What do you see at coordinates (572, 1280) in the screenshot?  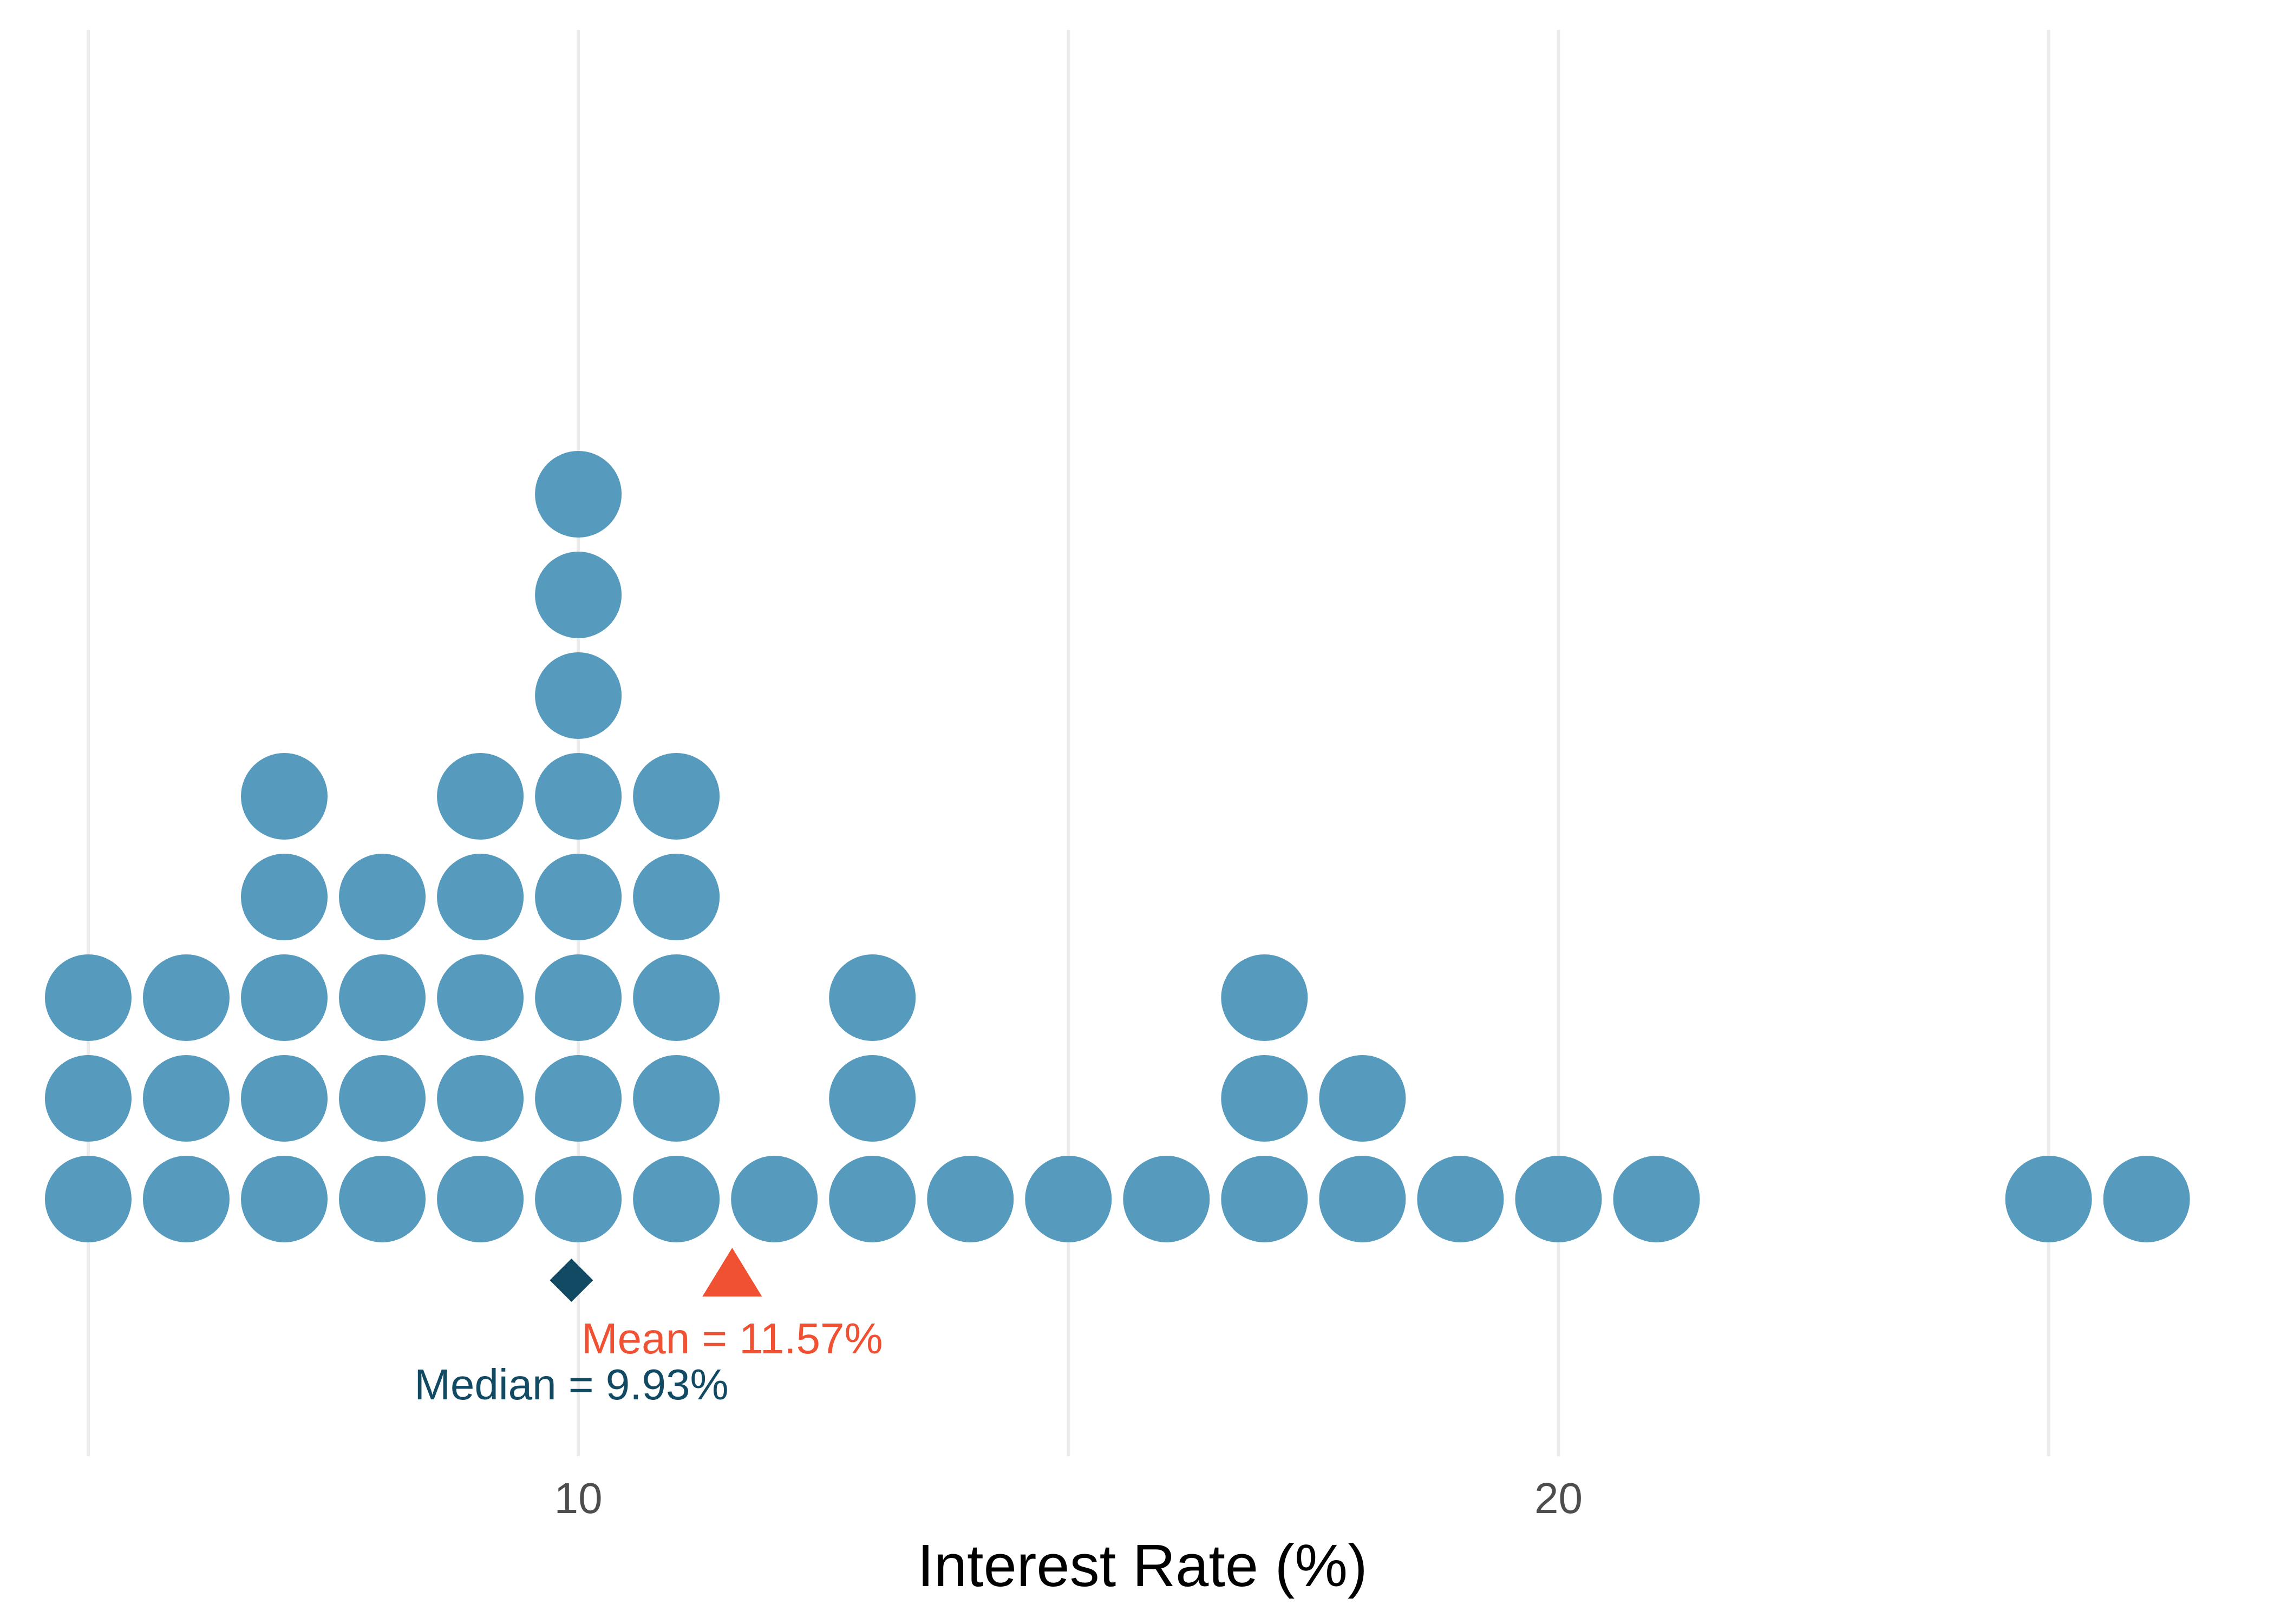 I see `median-diamond-marker` at bounding box center [572, 1280].